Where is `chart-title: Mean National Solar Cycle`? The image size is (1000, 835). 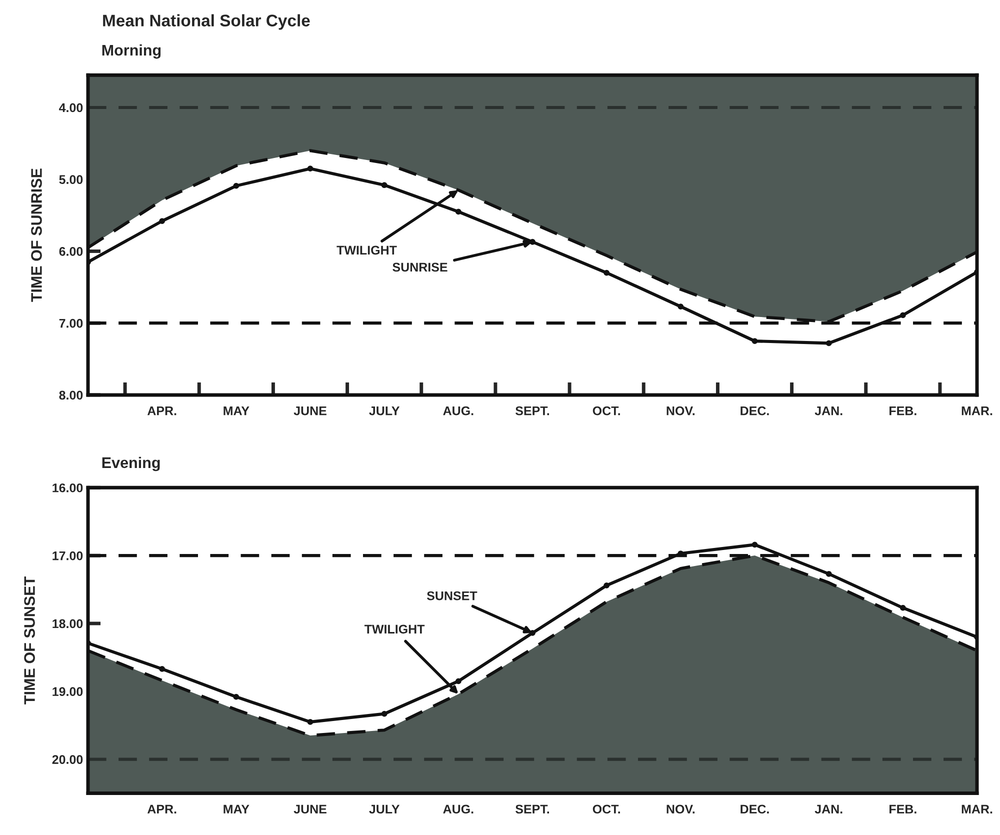 chart-title: Mean National Solar Cycle is located at coordinates (206, 22).